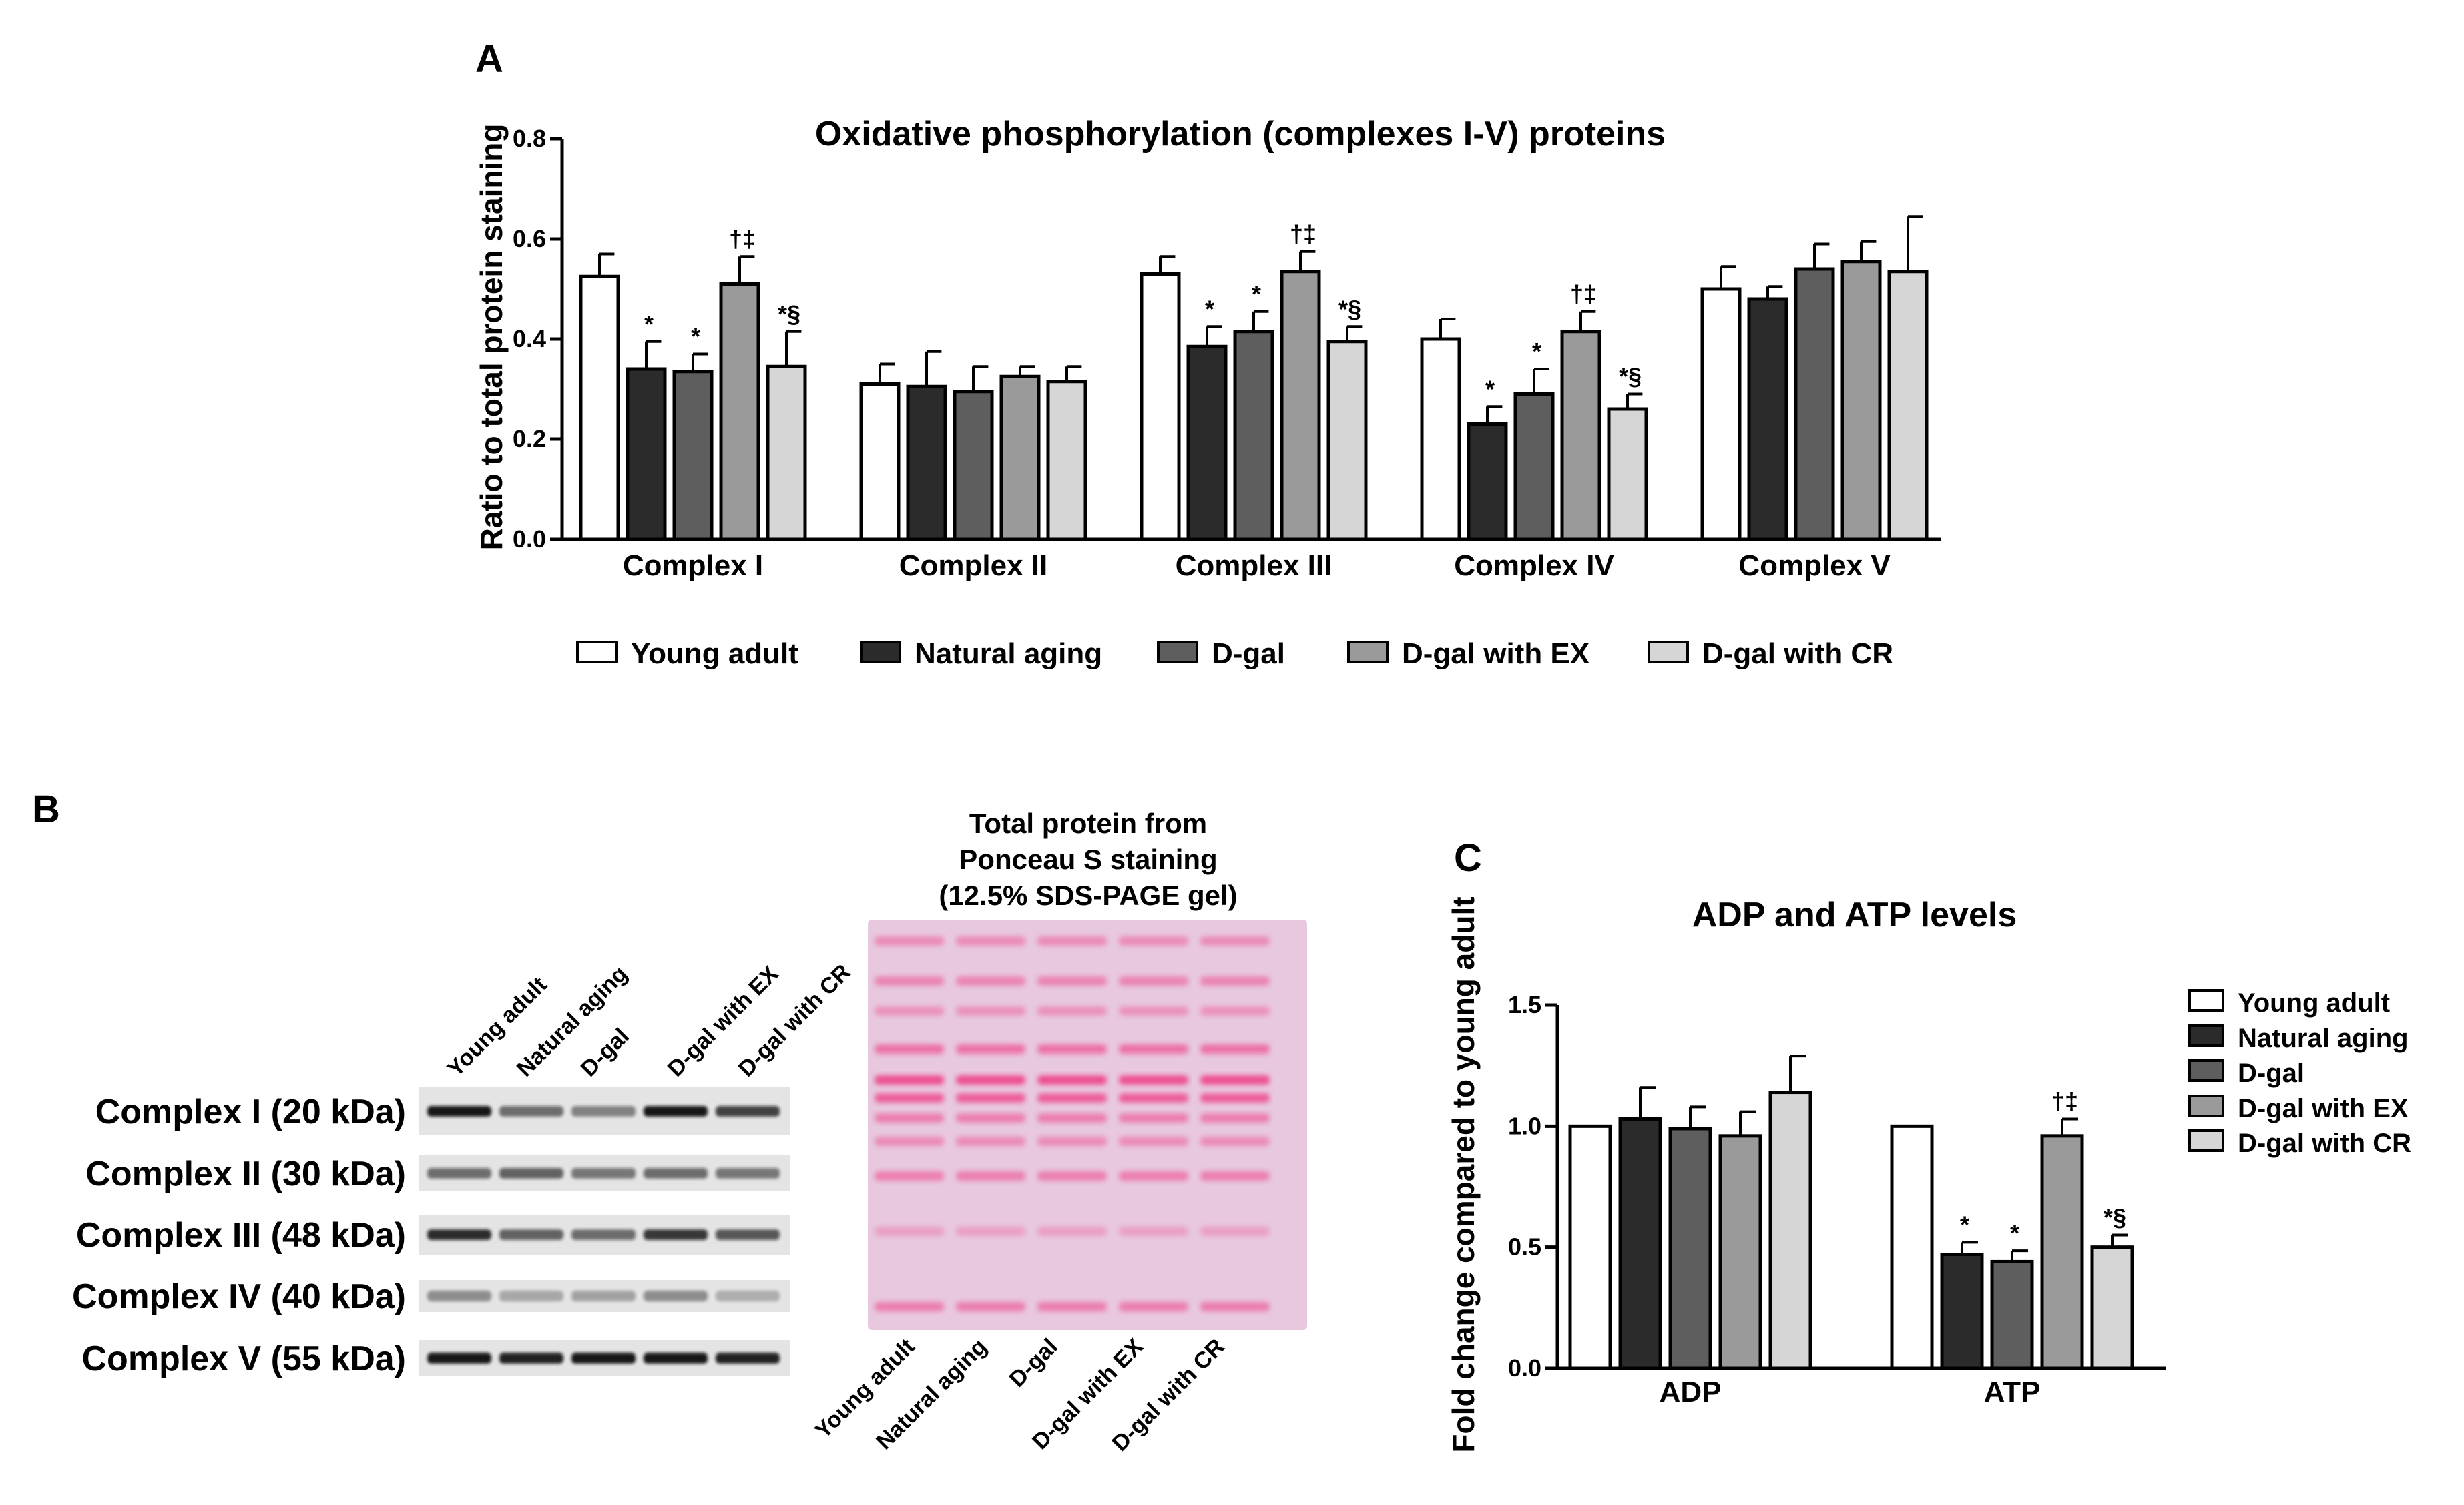  Describe the element at coordinates (2323, 1038) in the screenshot. I see `chartC-legend-label: Natural aging` at that location.